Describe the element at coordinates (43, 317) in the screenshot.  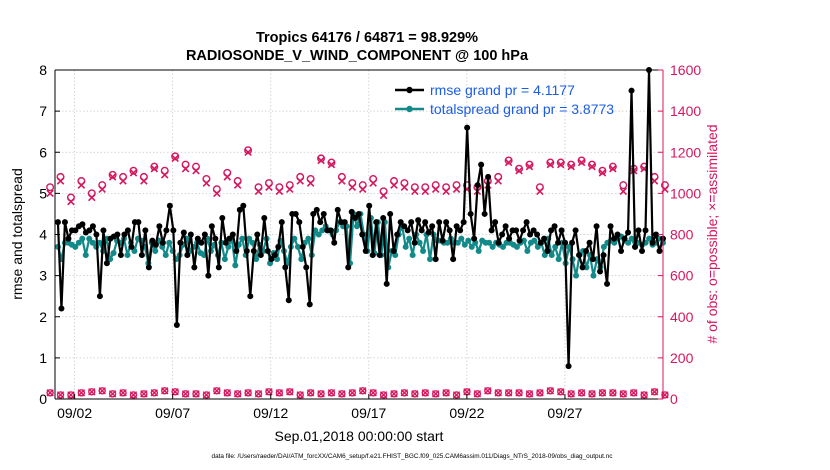
I see `y-left-tick-label: 2` at that location.